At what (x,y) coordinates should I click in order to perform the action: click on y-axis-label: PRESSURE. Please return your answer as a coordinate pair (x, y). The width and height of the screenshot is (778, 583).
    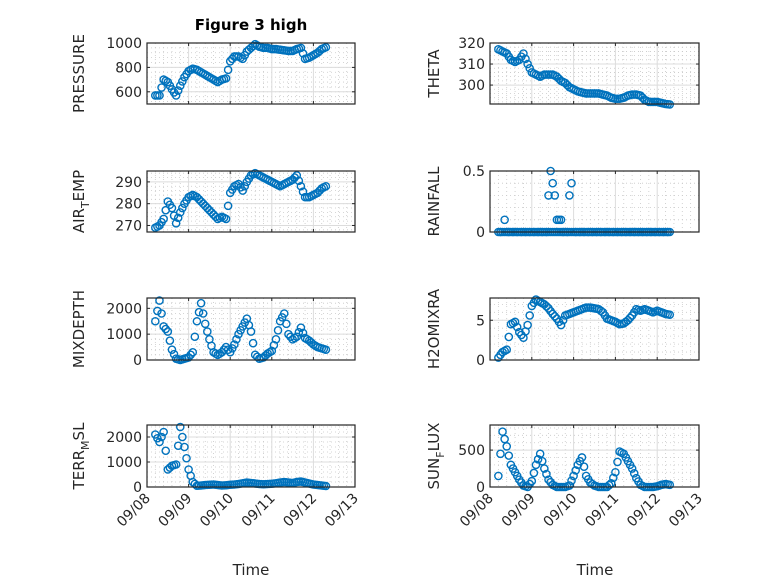
    Looking at the image, I should click on (79, 73).